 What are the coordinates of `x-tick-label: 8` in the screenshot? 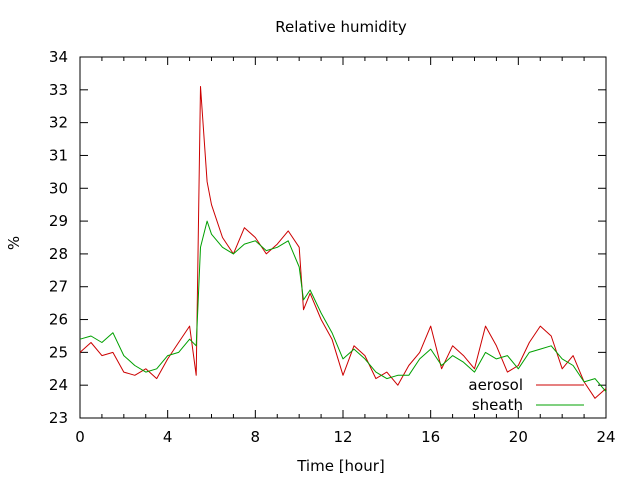 It's located at (256, 437).